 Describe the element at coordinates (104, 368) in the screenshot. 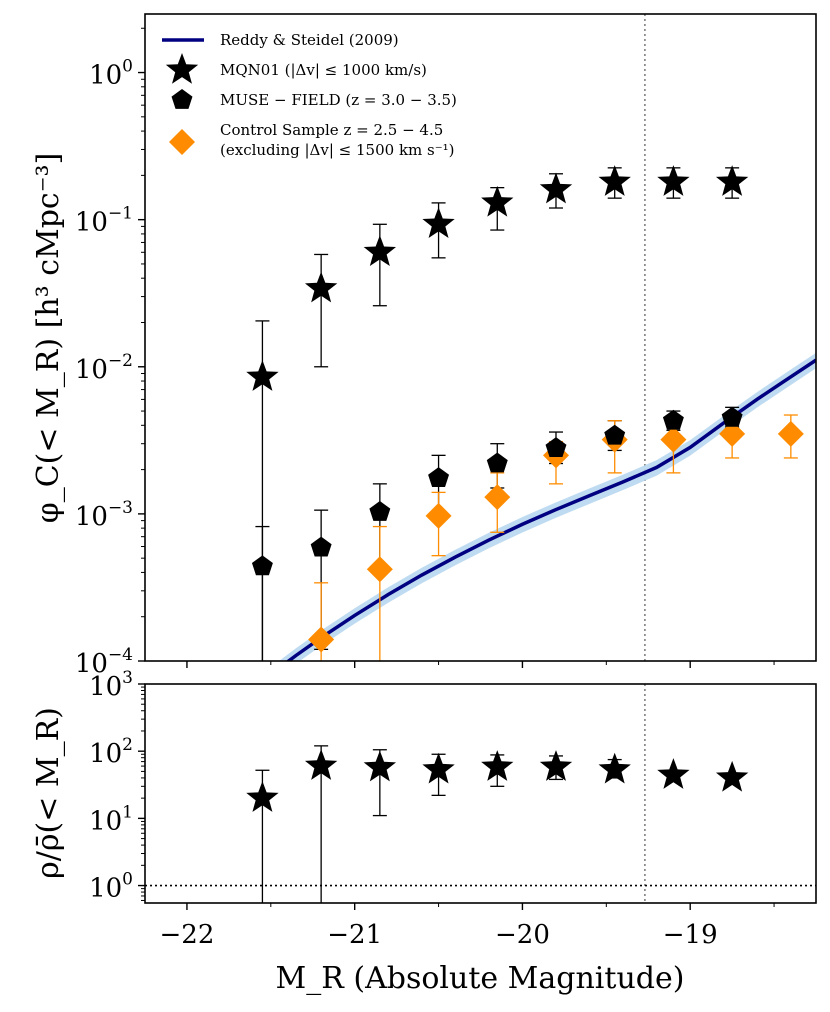

I see `top-y-tick-label: 10⁻²` at that location.